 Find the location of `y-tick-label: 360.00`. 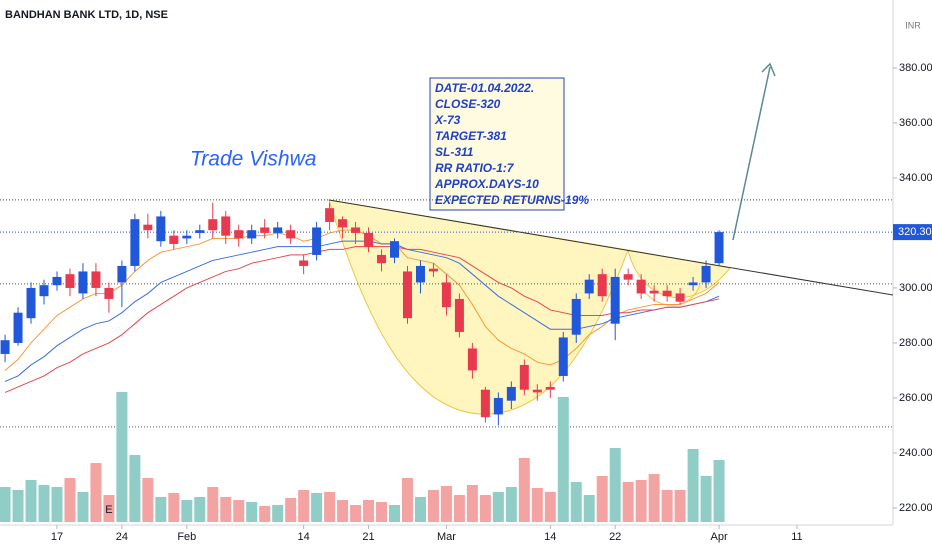

y-tick-label: 360.00 is located at coordinates (915, 123).